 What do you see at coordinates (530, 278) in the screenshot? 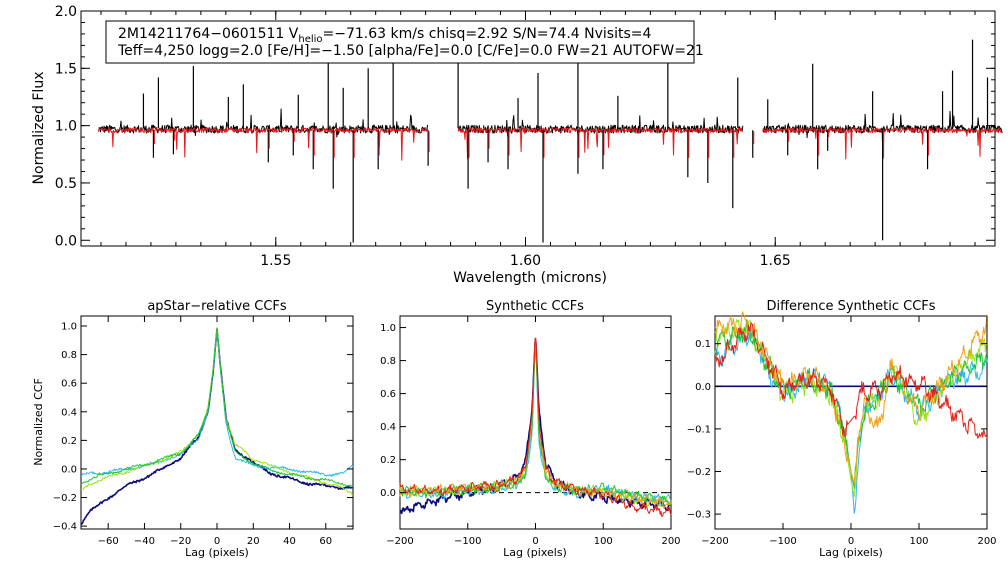
I see `spectrum-x-axis-label: Wavelength (microns)` at bounding box center [530, 278].